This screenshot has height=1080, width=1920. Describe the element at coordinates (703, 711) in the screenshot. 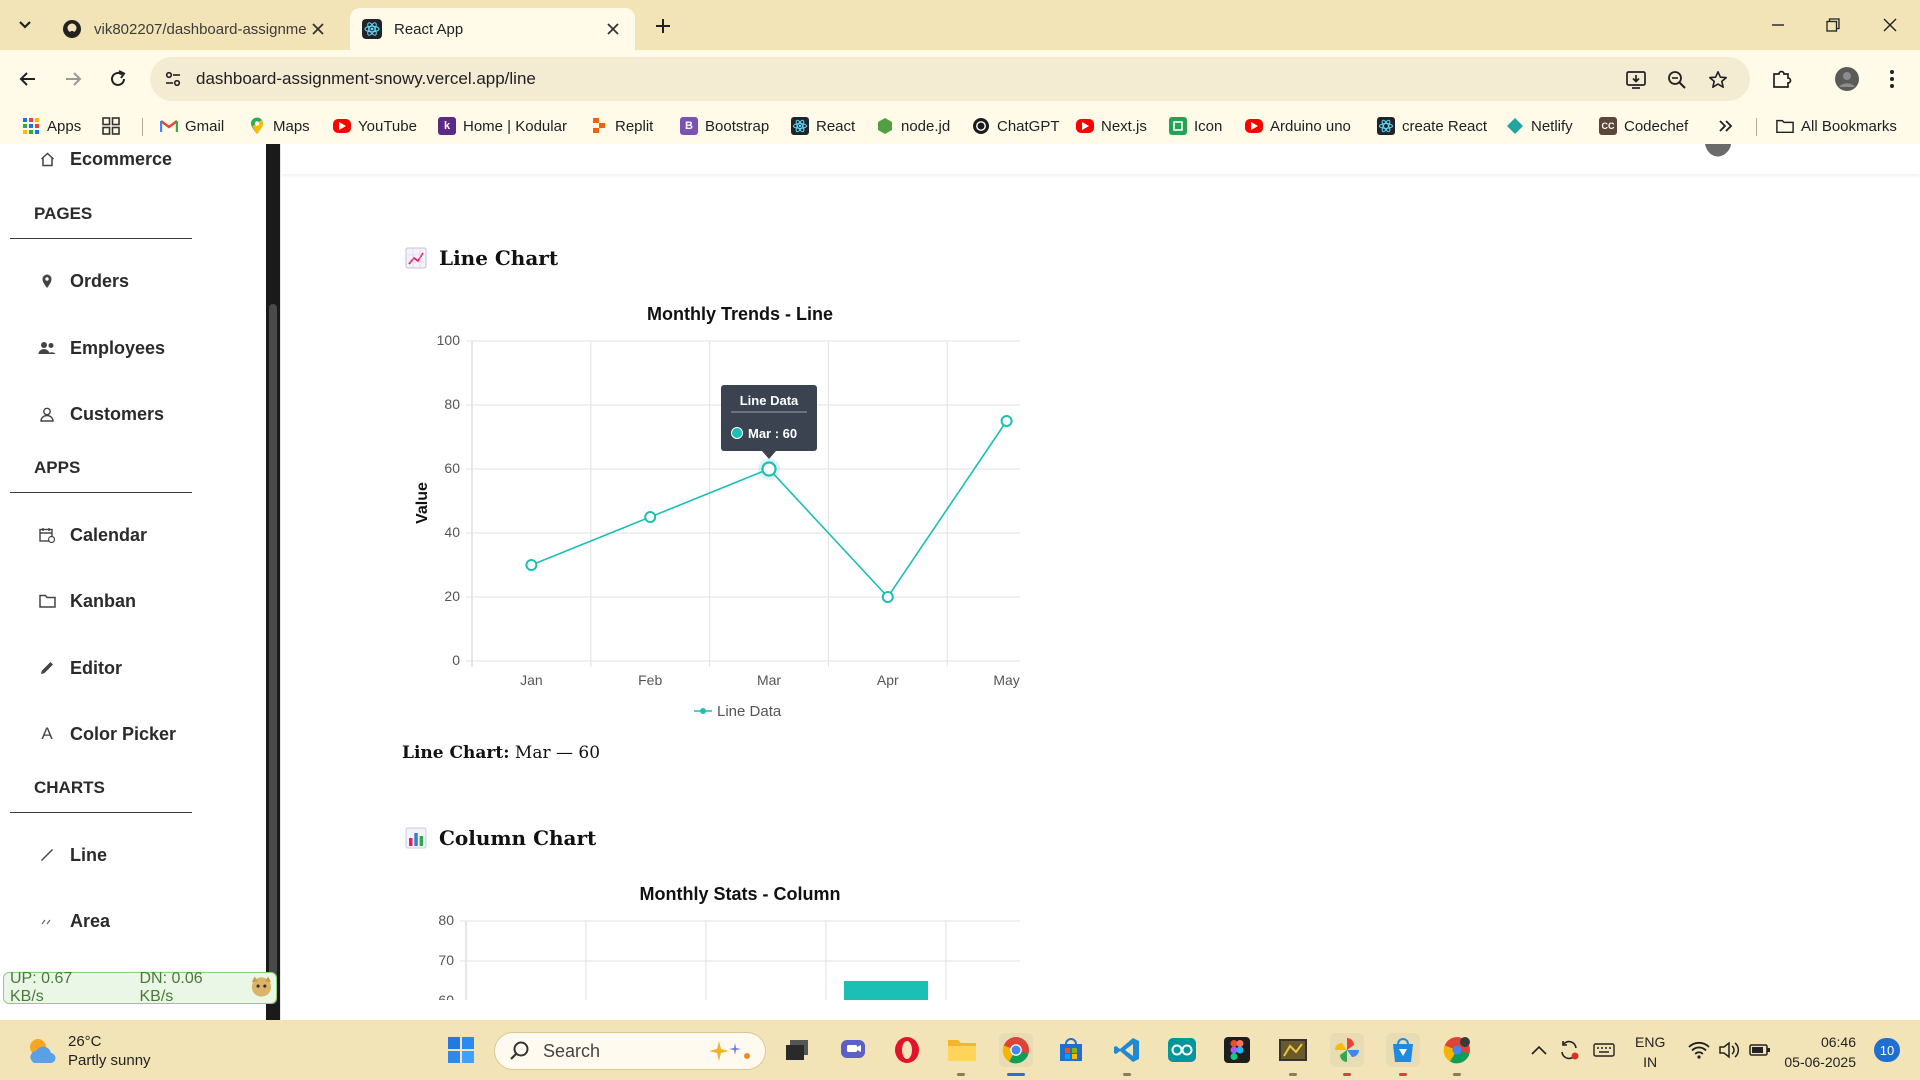

I see `legend-swatch-dot` at that location.